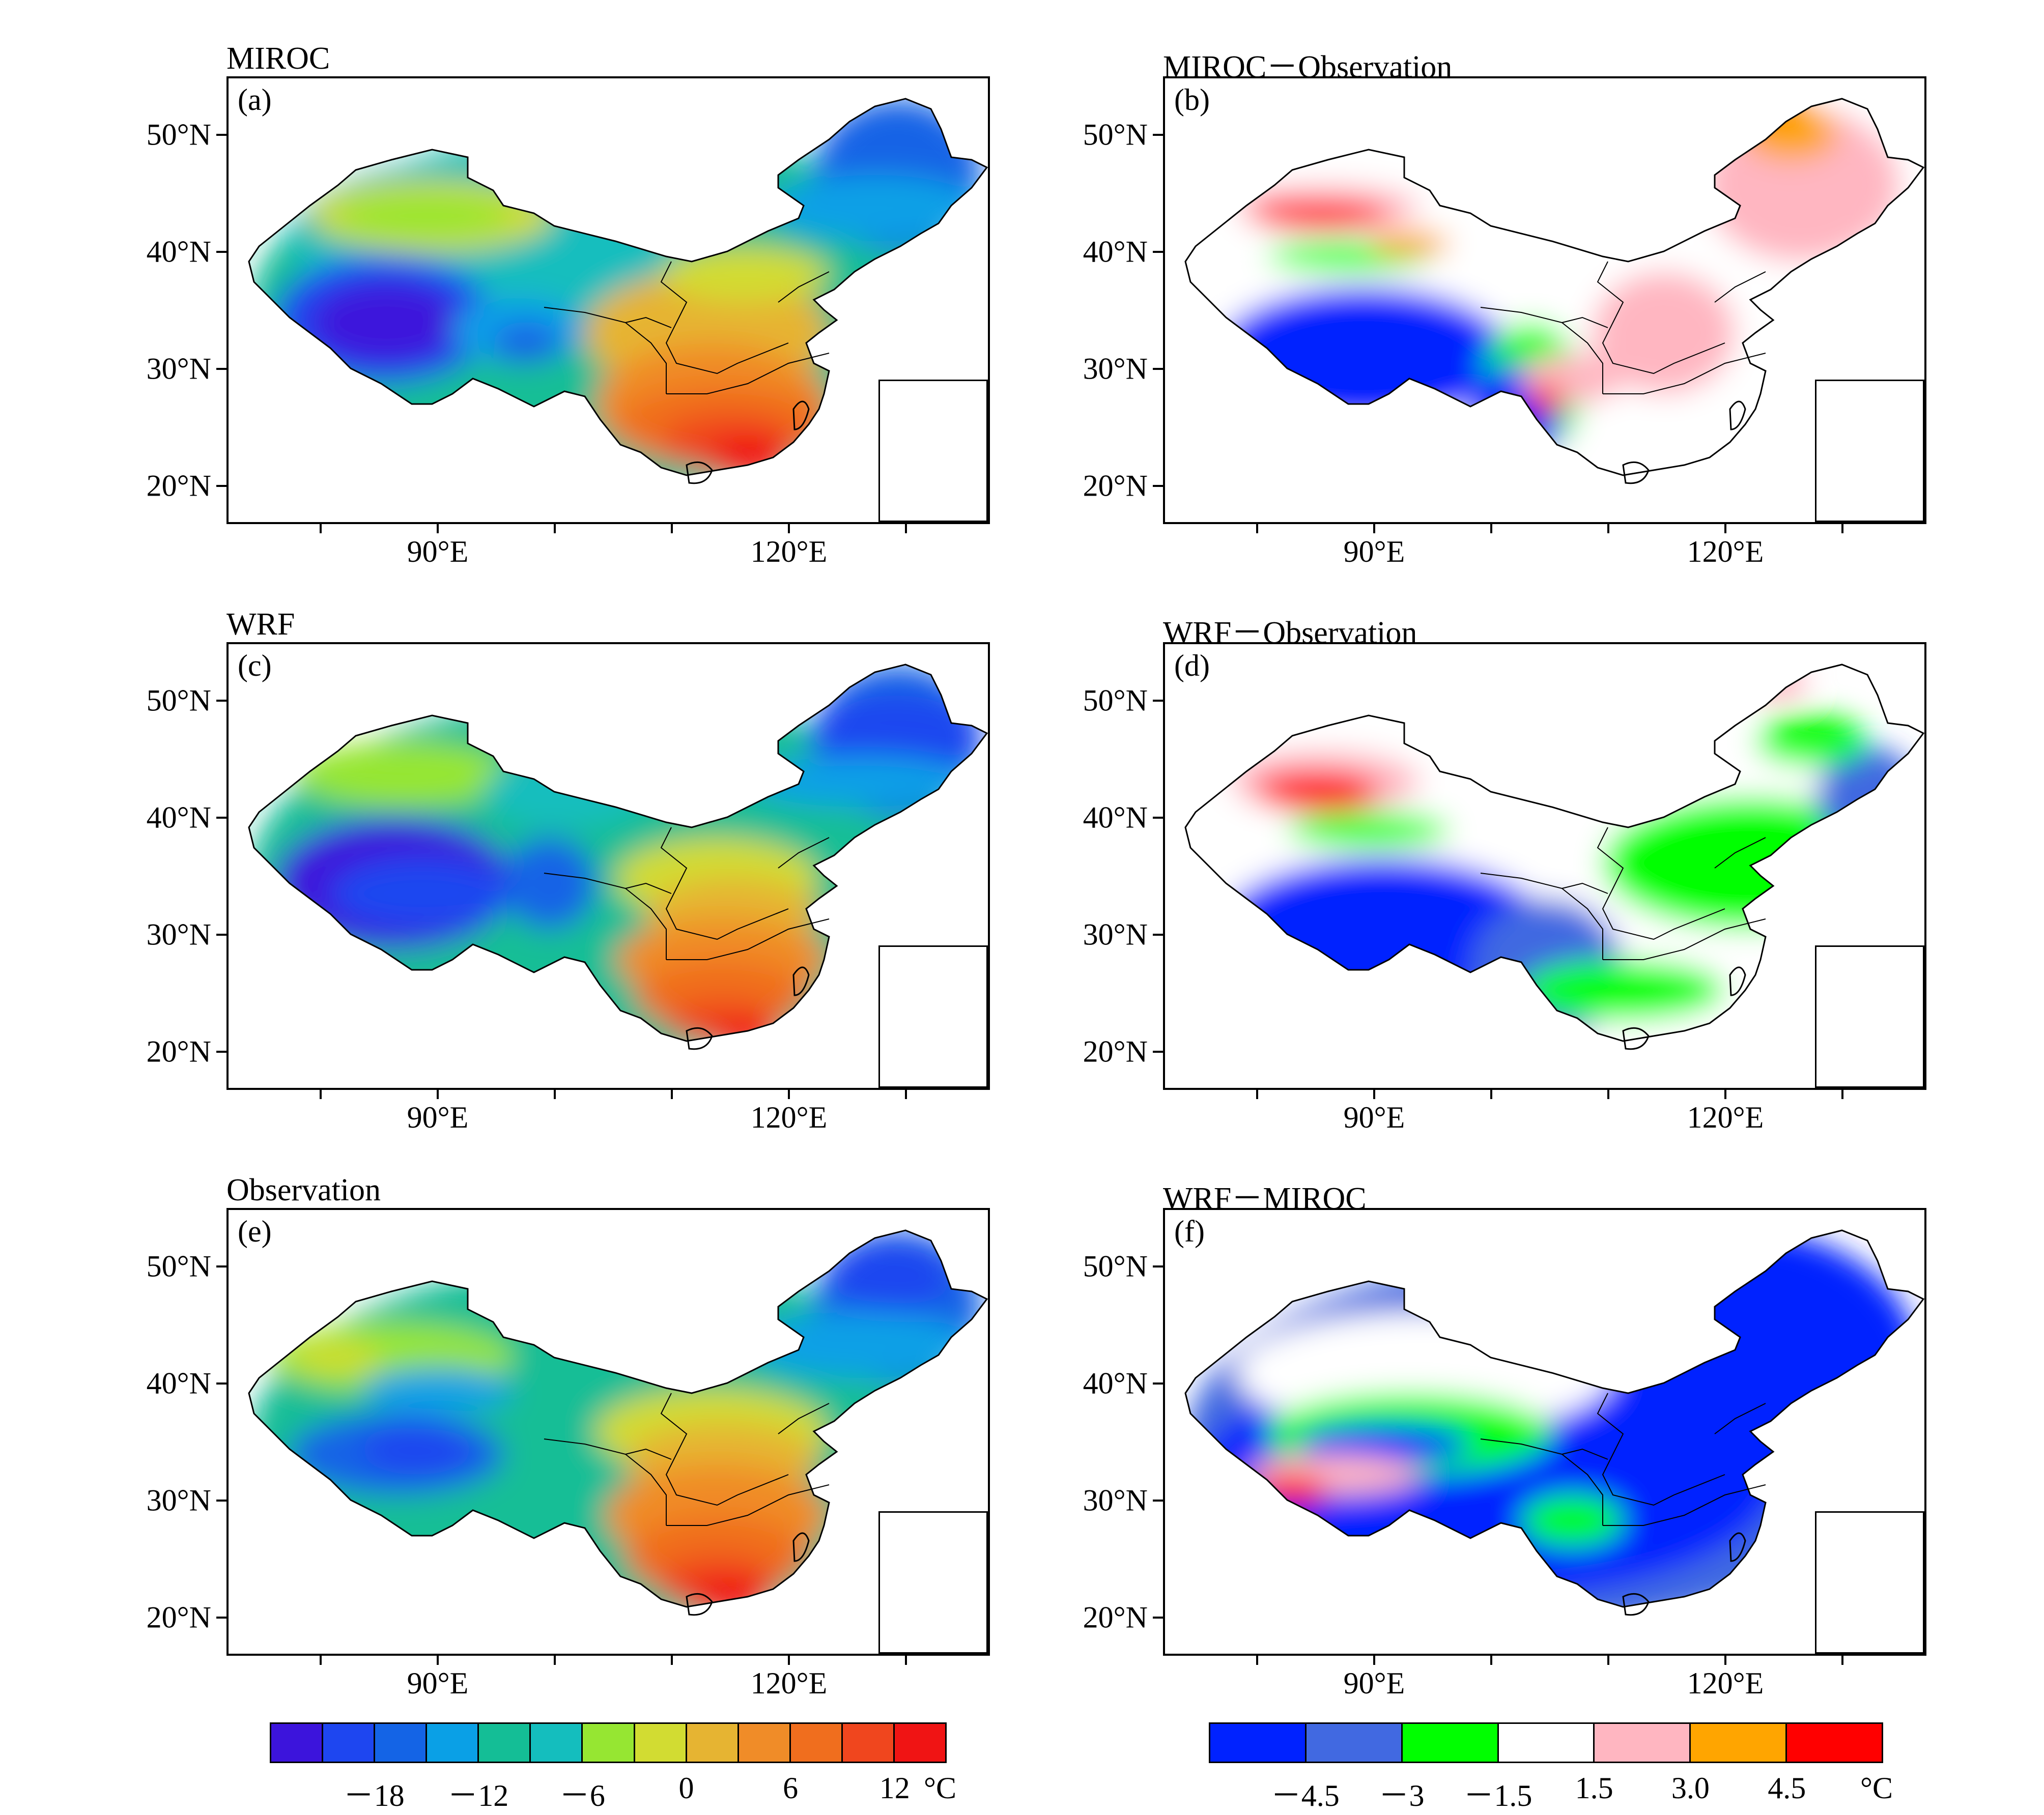 This screenshot has height=1815, width=2044. I want to click on y-tick-label: 30°N, so click(178, 369).